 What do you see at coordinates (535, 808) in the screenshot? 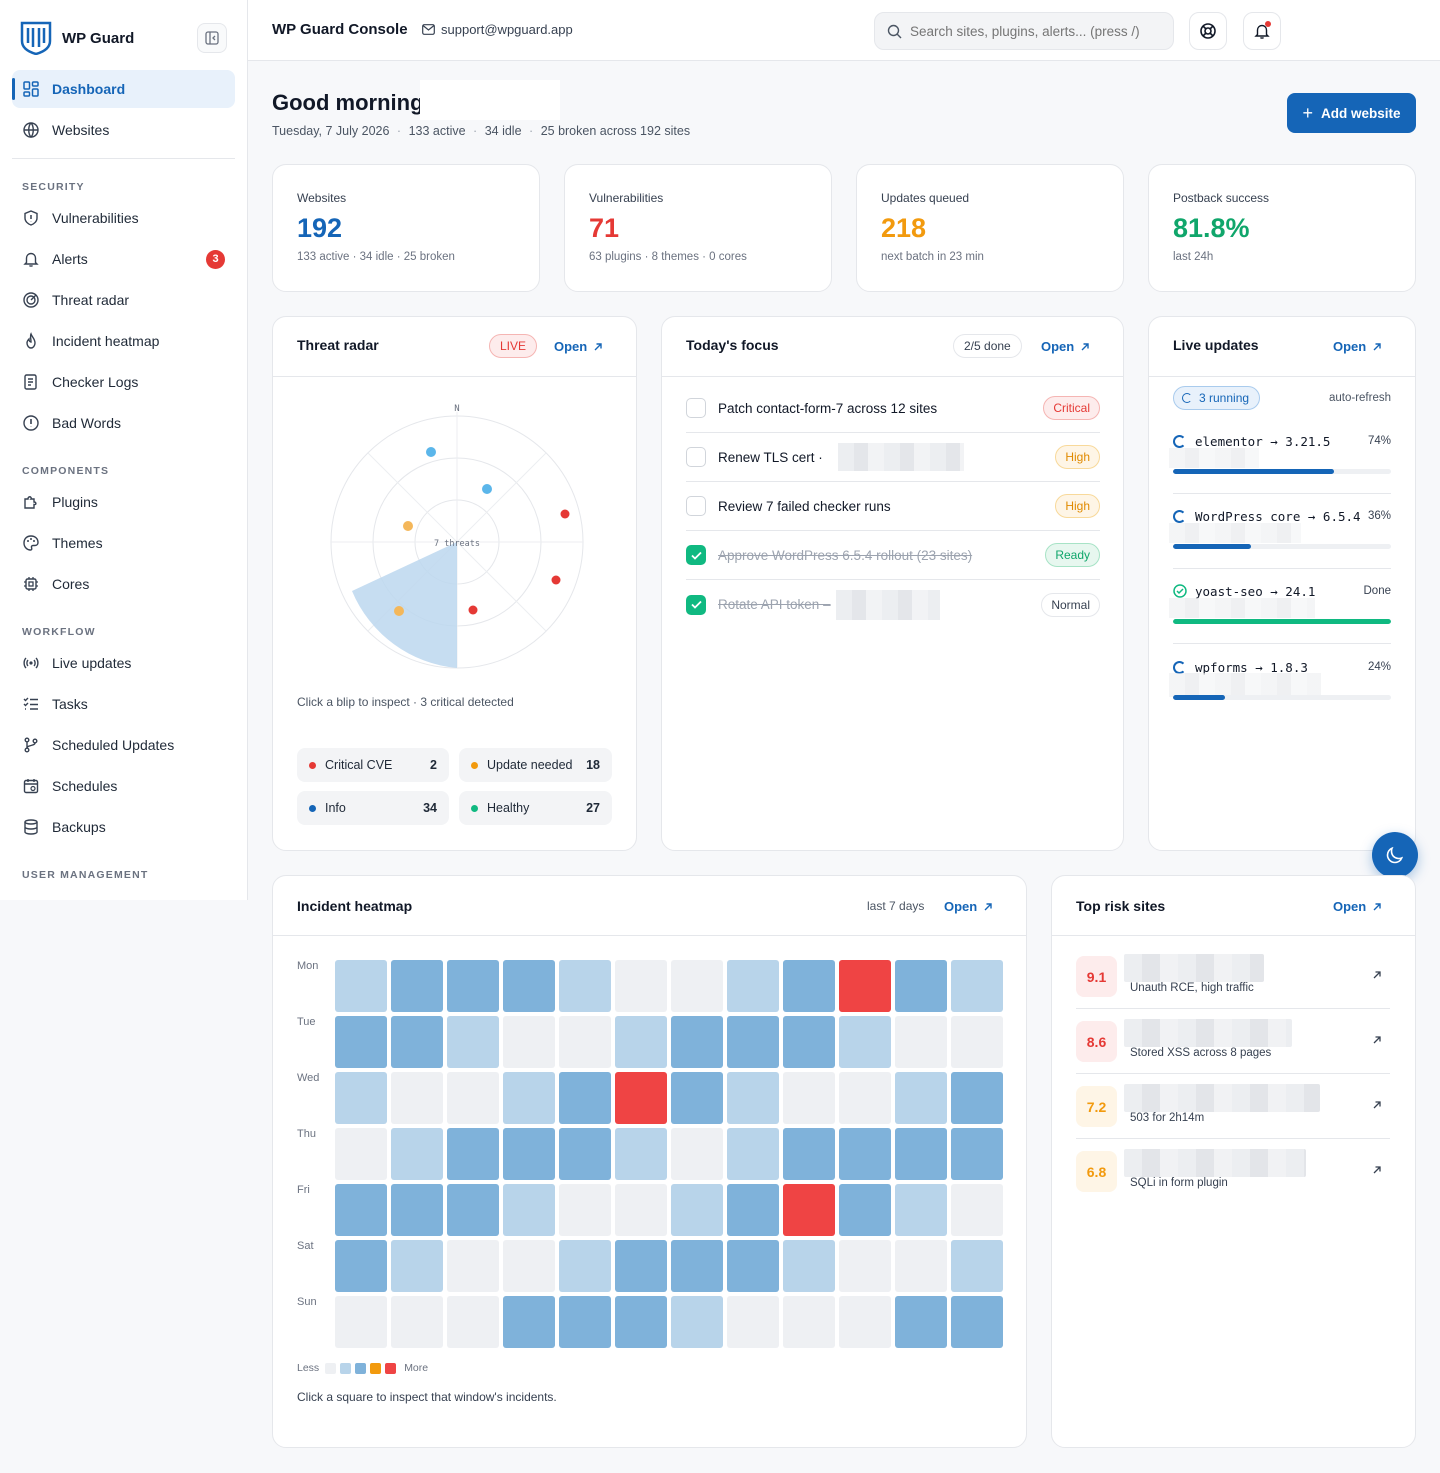
I see `legend-healthy: Healthy 27` at bounding box center [535, 808].